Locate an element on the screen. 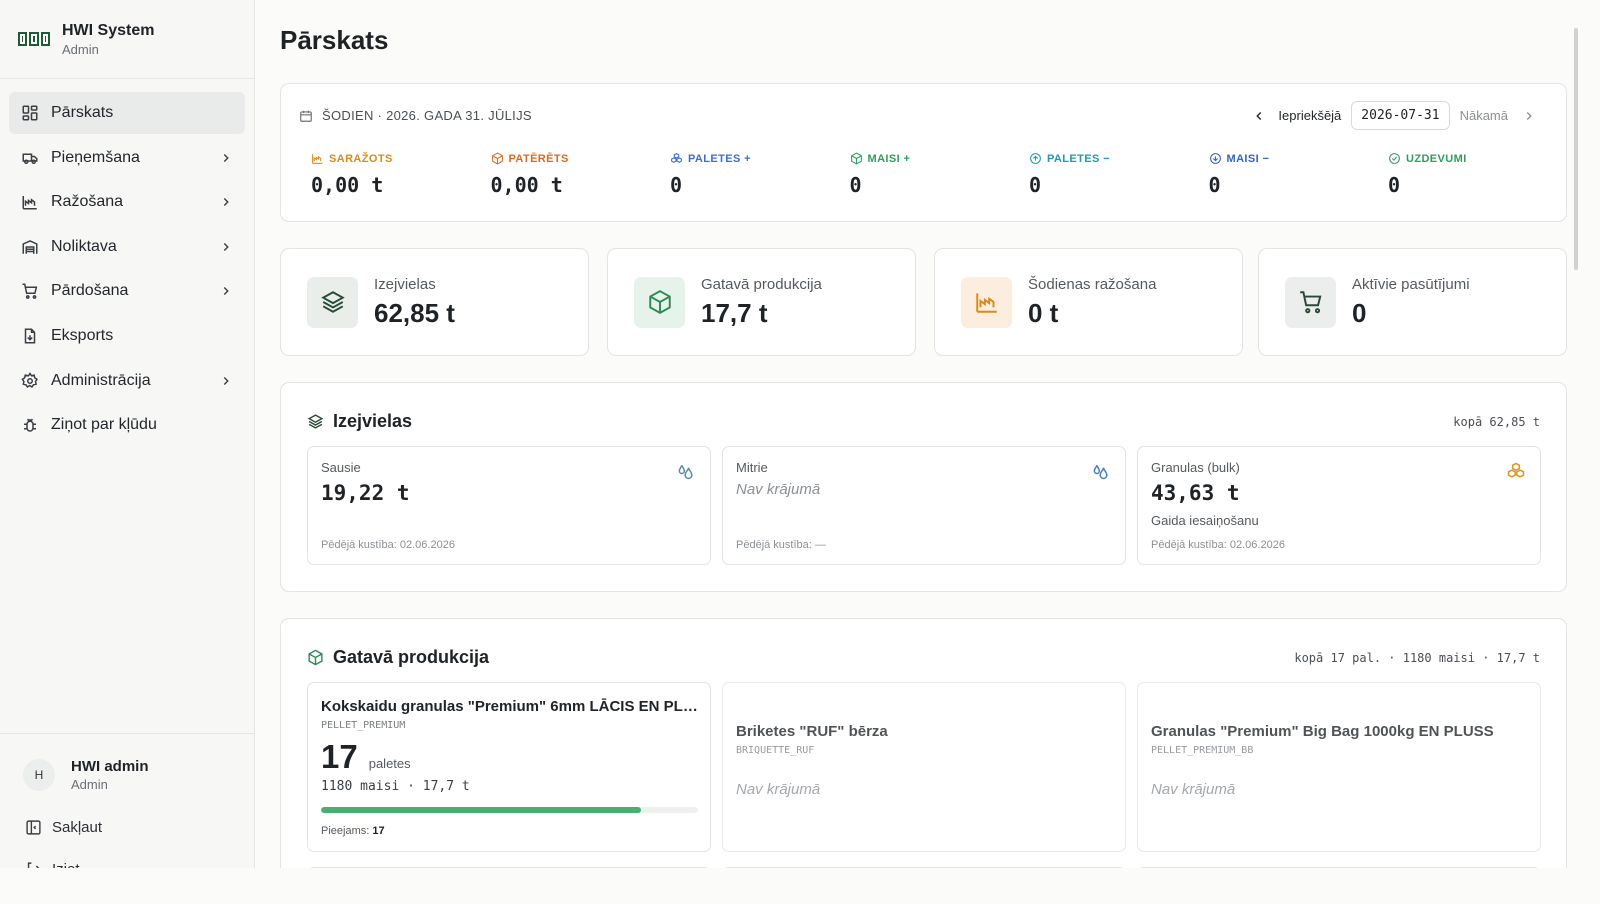 The width and height of the screenshot is (1600, 904). sidebar-item-sales: Pārdošana is located at coordinates (127, 291).